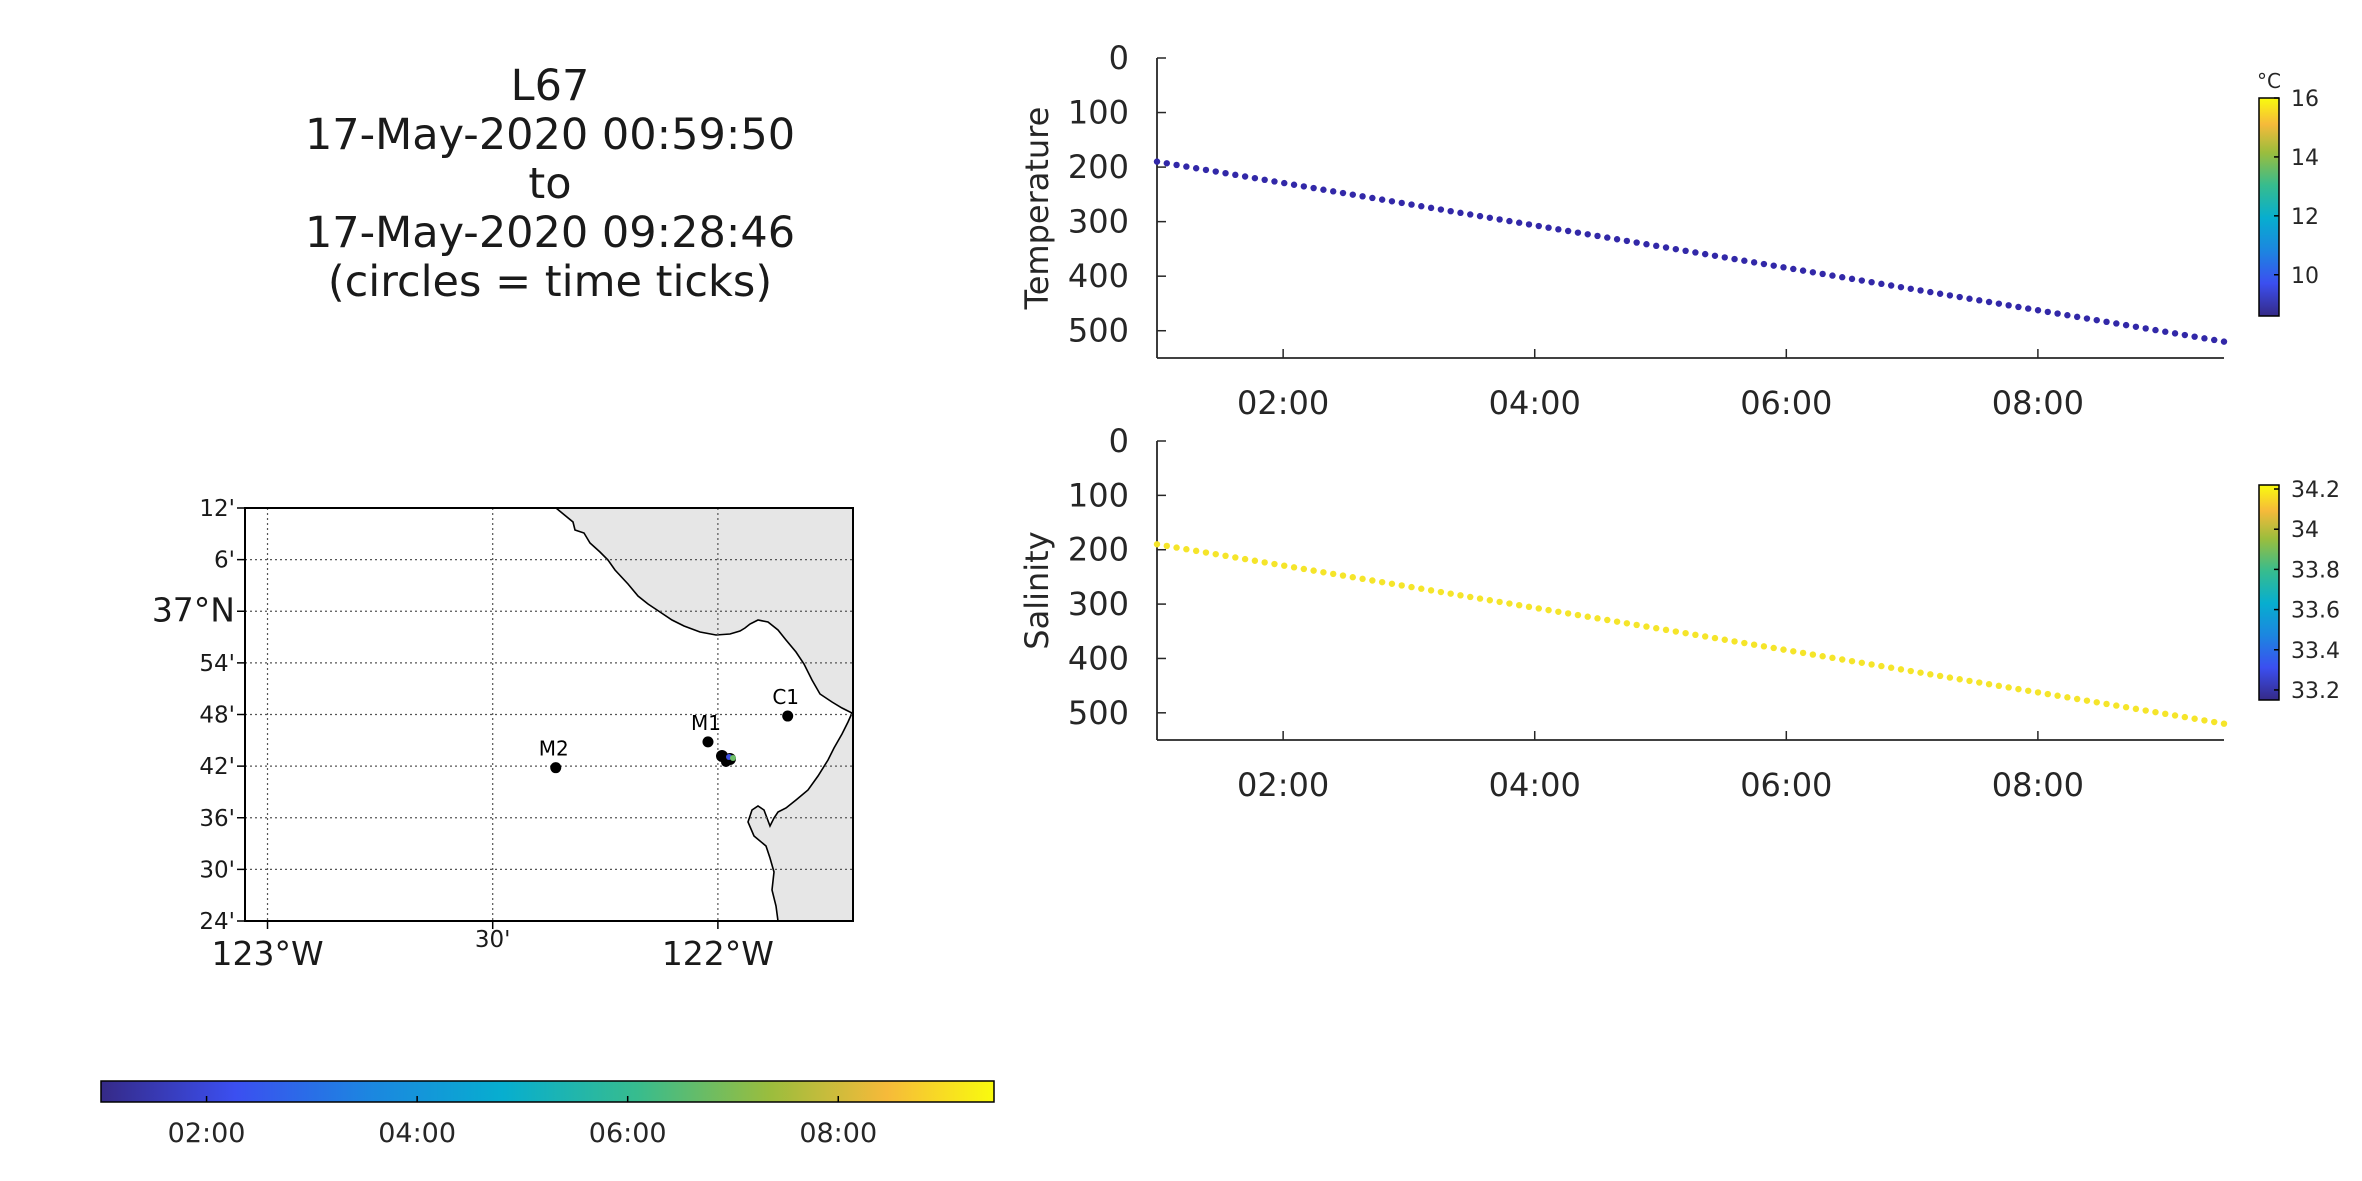 The image size is (2362, 1181). Describe the element at coordinates (217, 922) in the screenshot. I see `map-lat-label: 24'` at that location.